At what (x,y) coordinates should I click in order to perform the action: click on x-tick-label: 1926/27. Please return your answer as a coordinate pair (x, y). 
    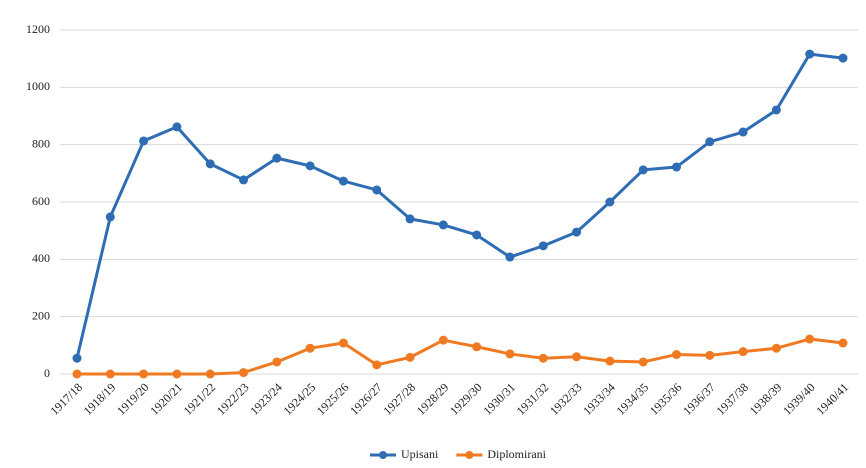
    Looking at the image, I should click on (366, 399).